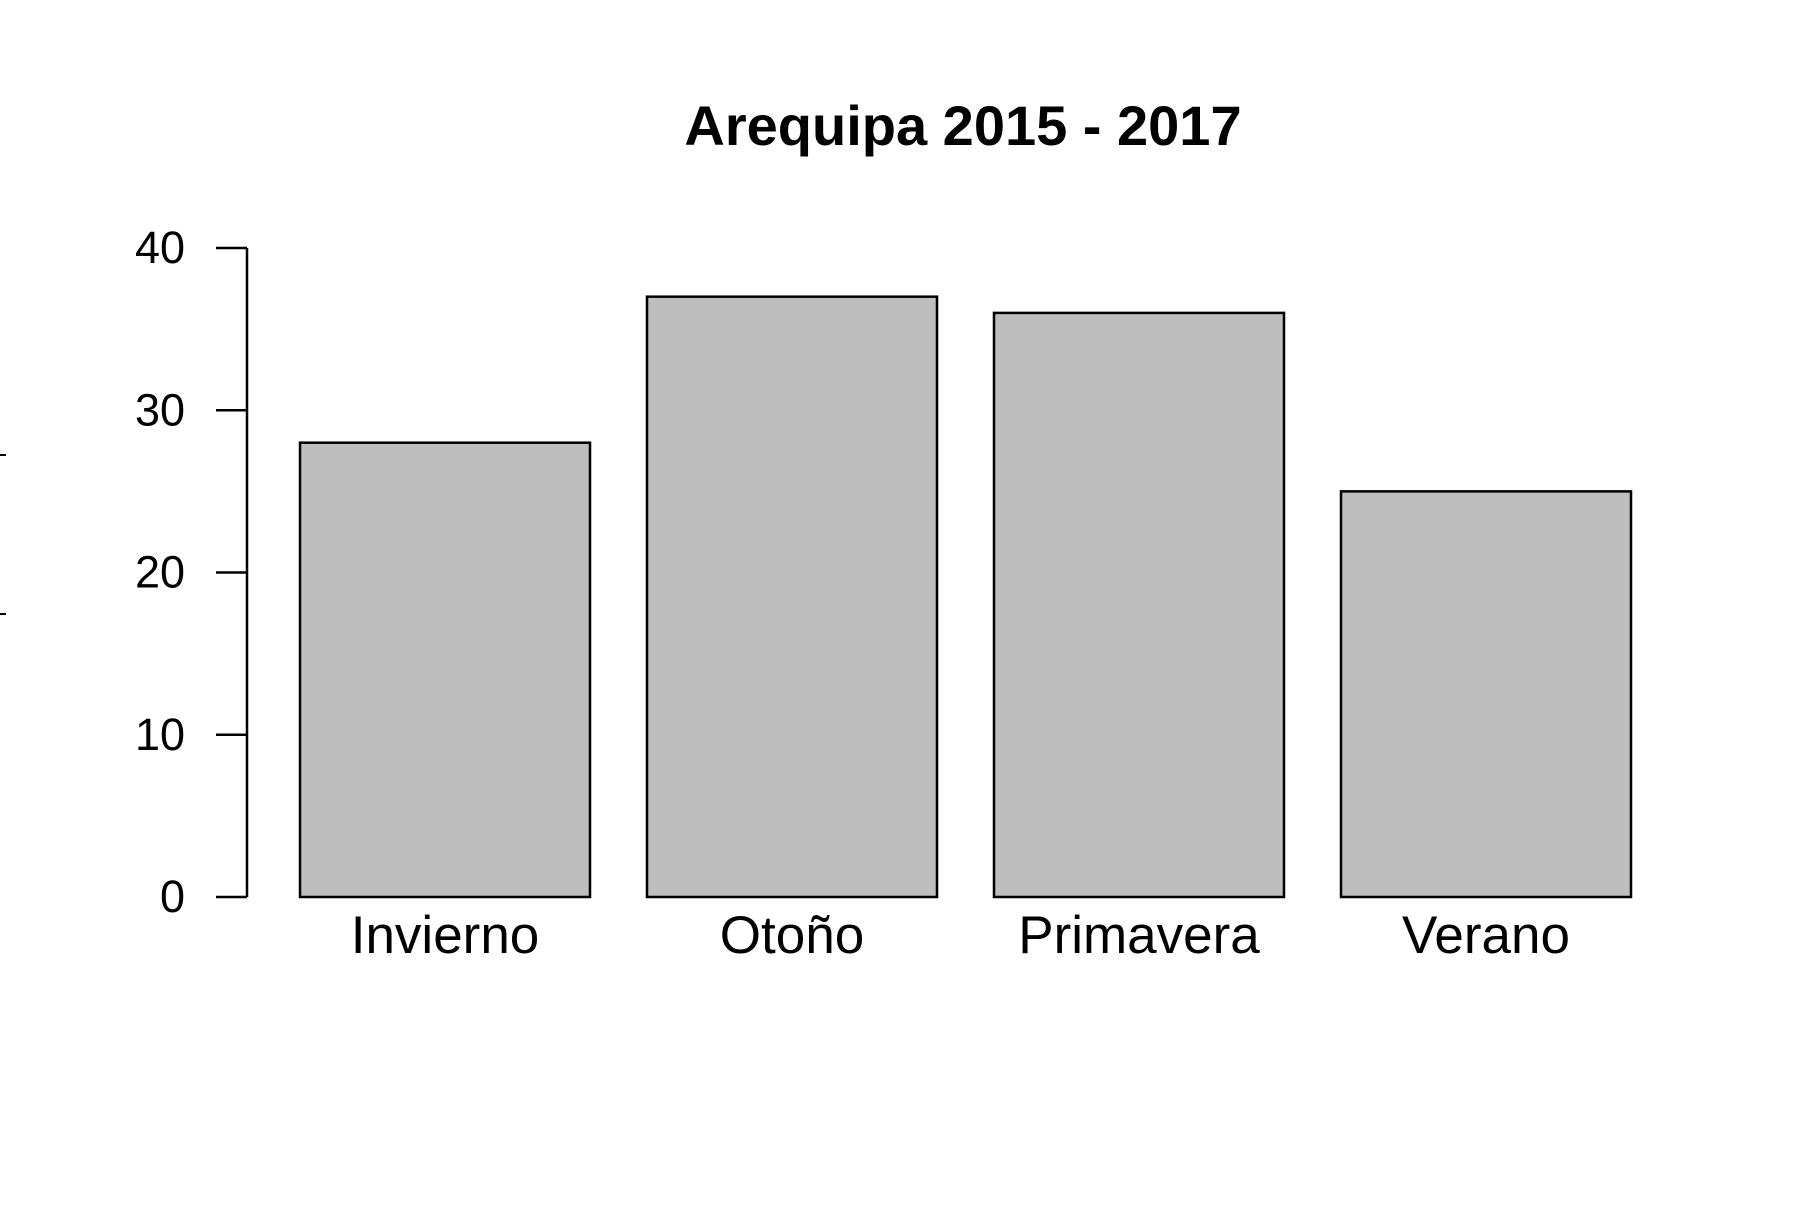 The width and height of the screenshot is (1800, 1205). I want to click on x-tick-label: Verano, so click(1486, 935).